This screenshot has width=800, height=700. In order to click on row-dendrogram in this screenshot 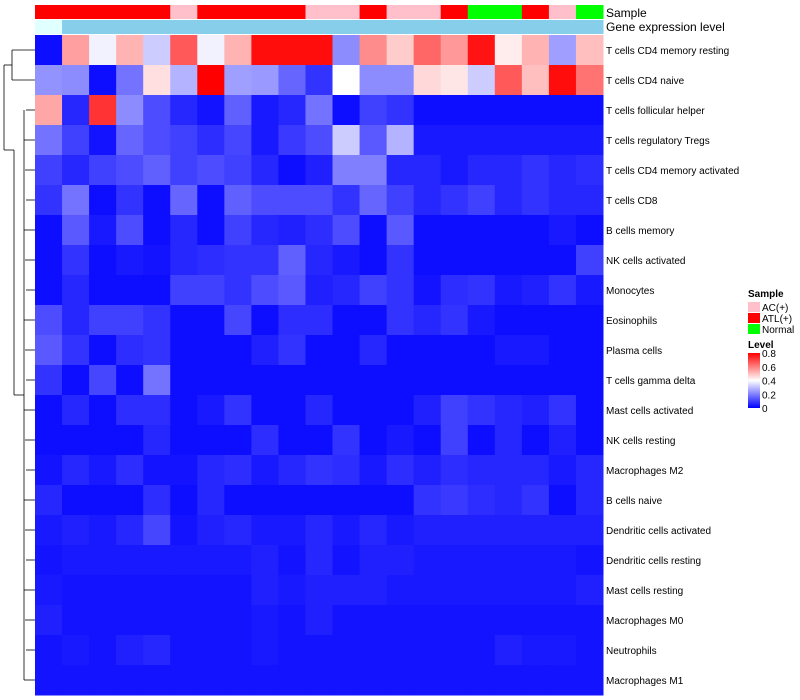, I will do `click(19, 365)`.